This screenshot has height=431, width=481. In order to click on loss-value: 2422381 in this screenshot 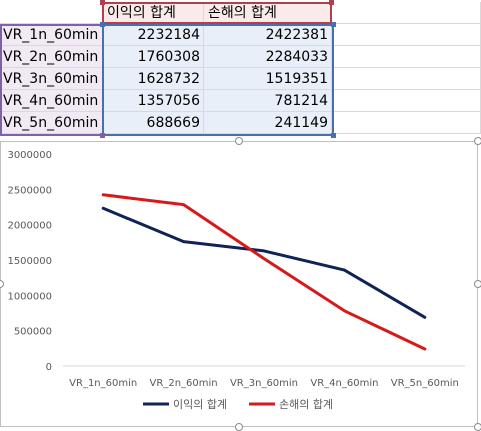, I will do `click(268, 35)`.